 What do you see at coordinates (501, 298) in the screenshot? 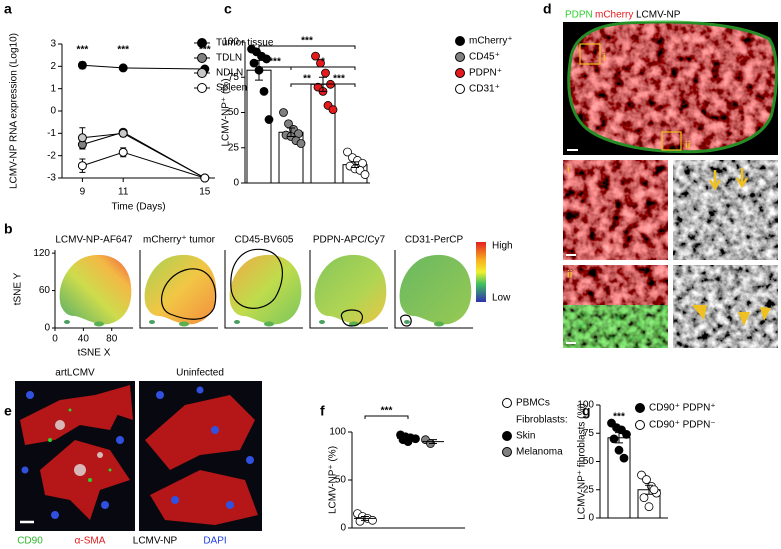
I see `colorbar-label: Low` at bounding box center [501, 298].